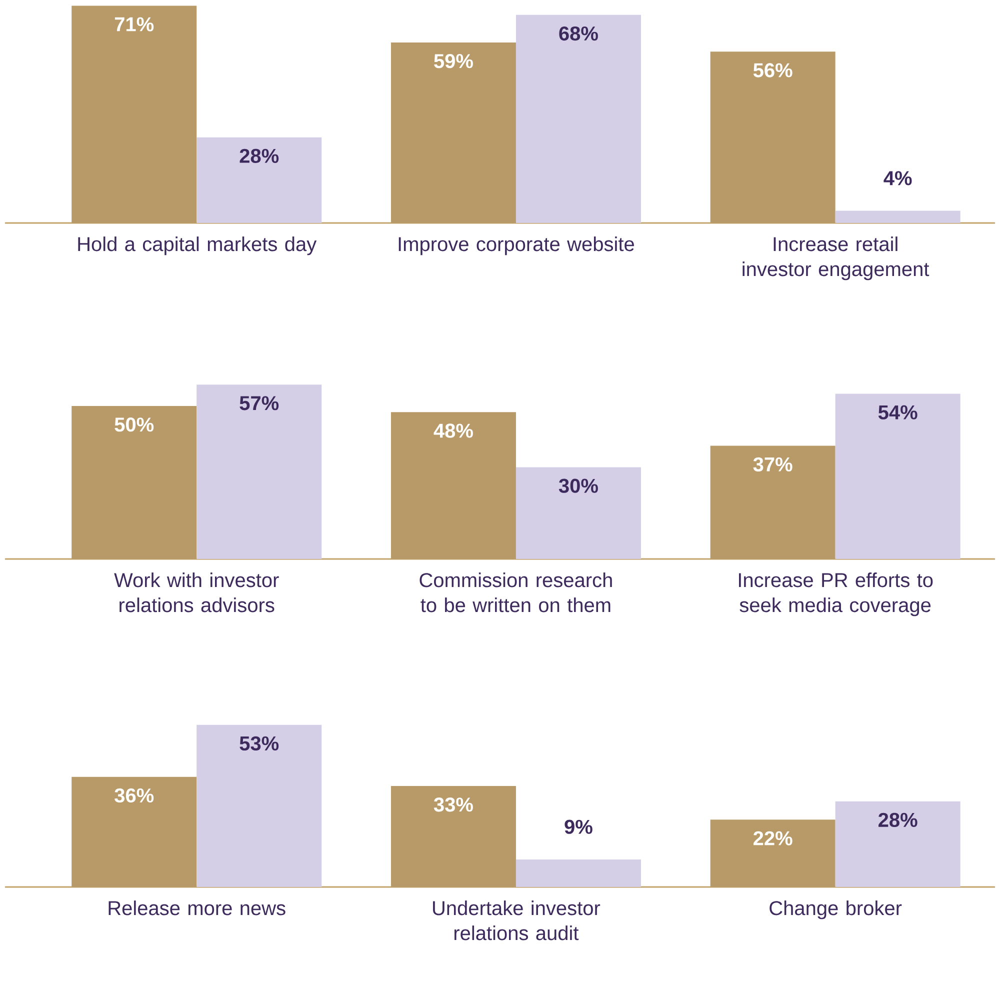  What do you see at coordinates (516, 920) in the screenshot?
I see `x-tick-label: Undertake investor relations audit` at bounding box center [516, 920].